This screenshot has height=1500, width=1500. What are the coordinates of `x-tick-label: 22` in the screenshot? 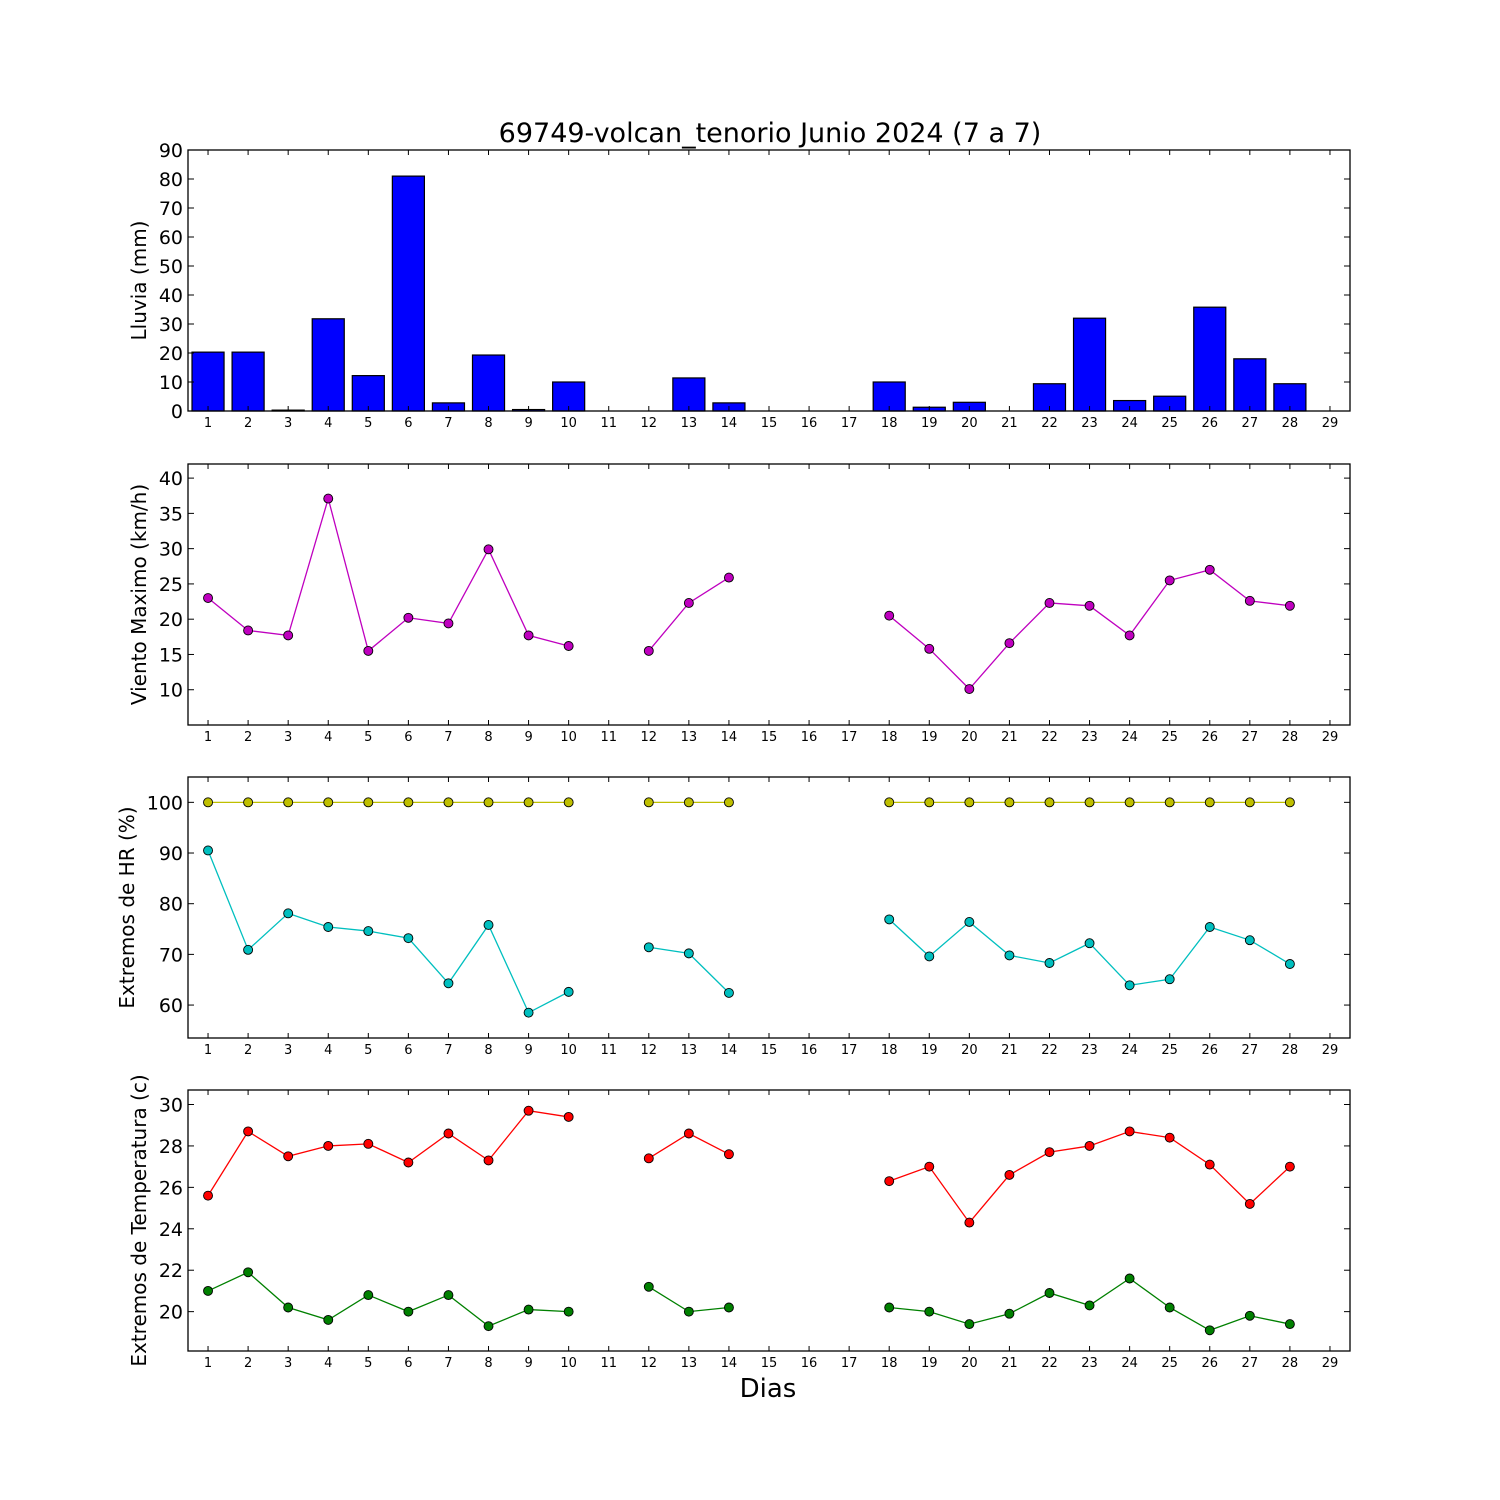 It's located at (1049, 737).